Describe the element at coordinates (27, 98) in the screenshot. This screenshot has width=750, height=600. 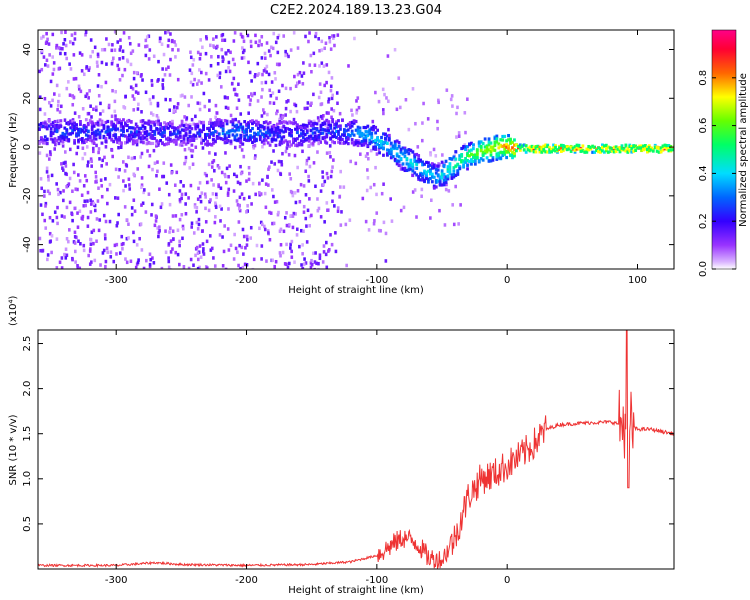
I see `y-tick-label: 20` at that location.